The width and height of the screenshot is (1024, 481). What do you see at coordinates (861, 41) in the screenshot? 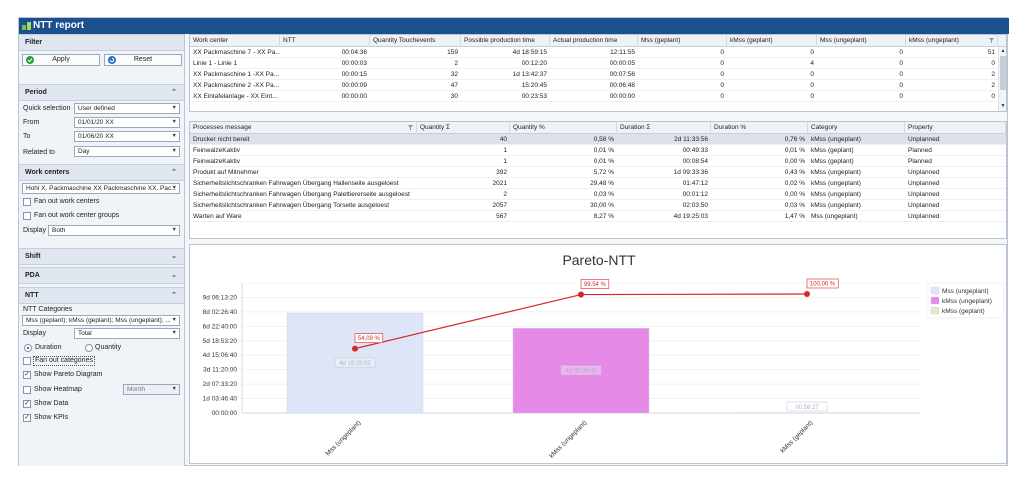
I see `column-header-7: Mss (ungeplant)` at bounding box center [861, 41].